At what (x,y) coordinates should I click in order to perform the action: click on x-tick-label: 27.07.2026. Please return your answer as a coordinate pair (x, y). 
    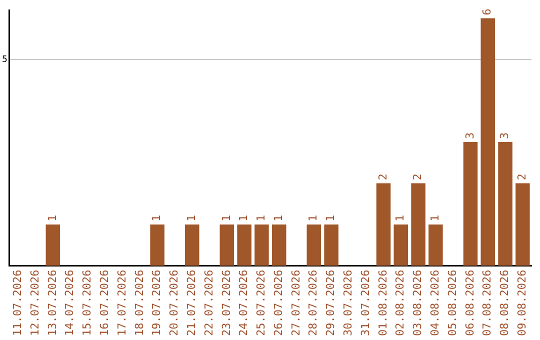
    Looking at the image, I should click on (295, 303).